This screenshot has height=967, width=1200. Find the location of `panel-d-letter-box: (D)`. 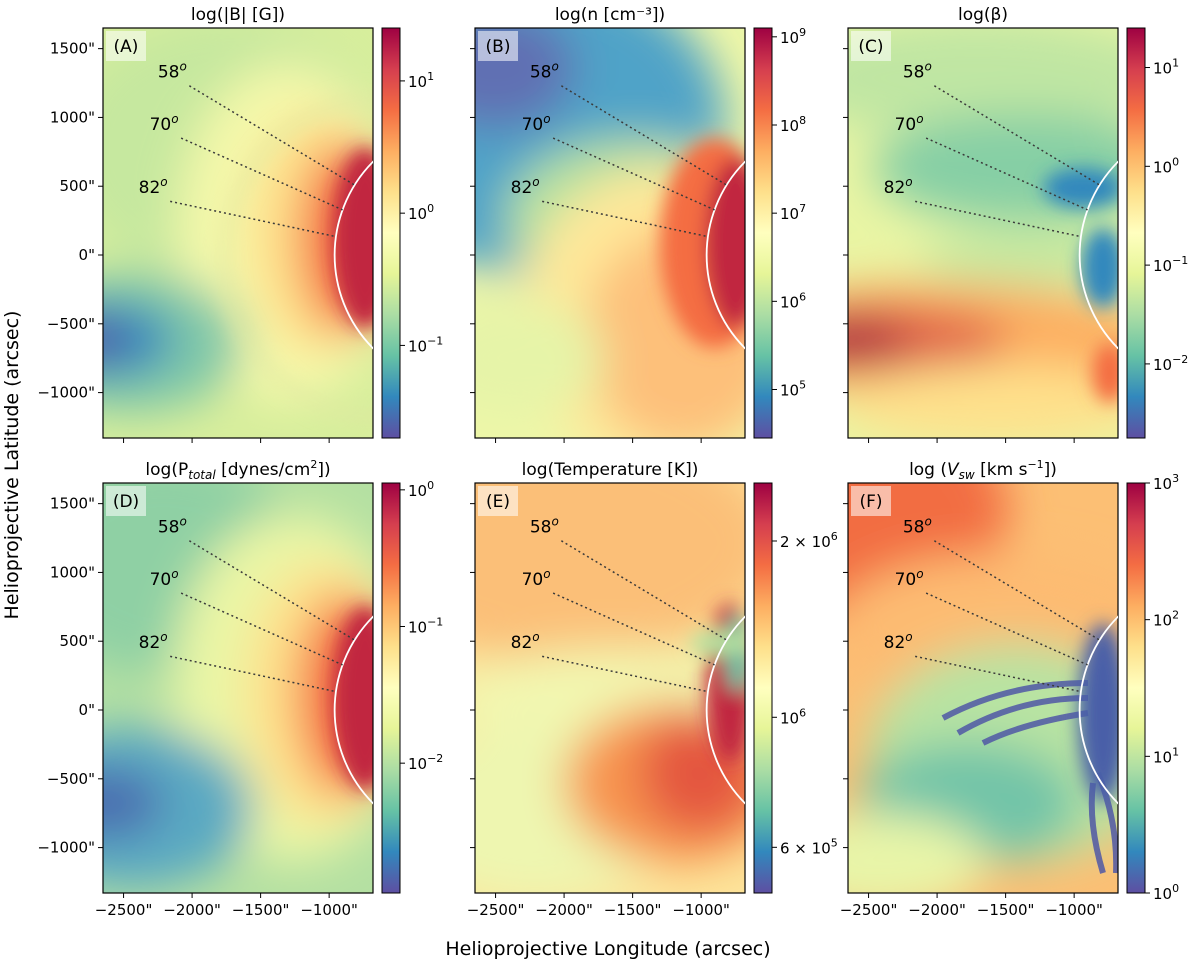

panel-d-letter-box: (D) is located at coordinates (126, 501).